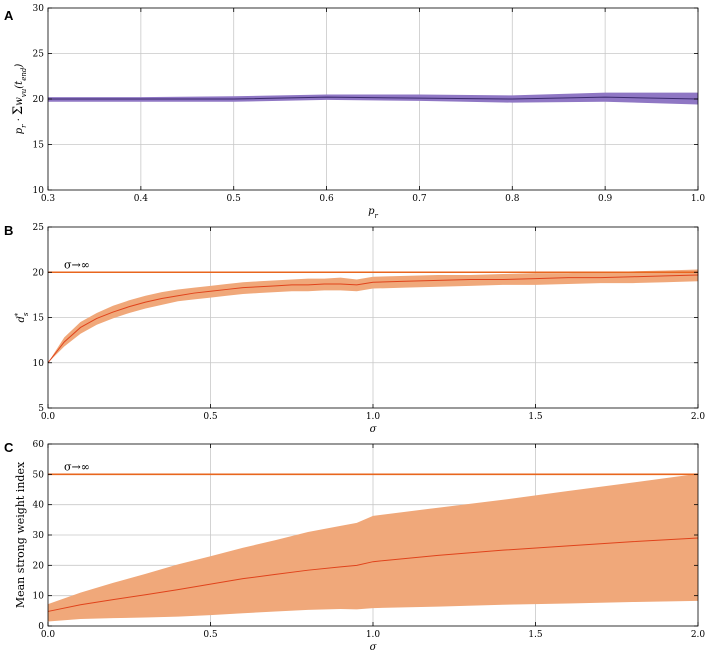  What do you see at coordinates (605, 199) in the screenshot?
I see `x-tick-label: 0.9` at bounding box center [605, 199].